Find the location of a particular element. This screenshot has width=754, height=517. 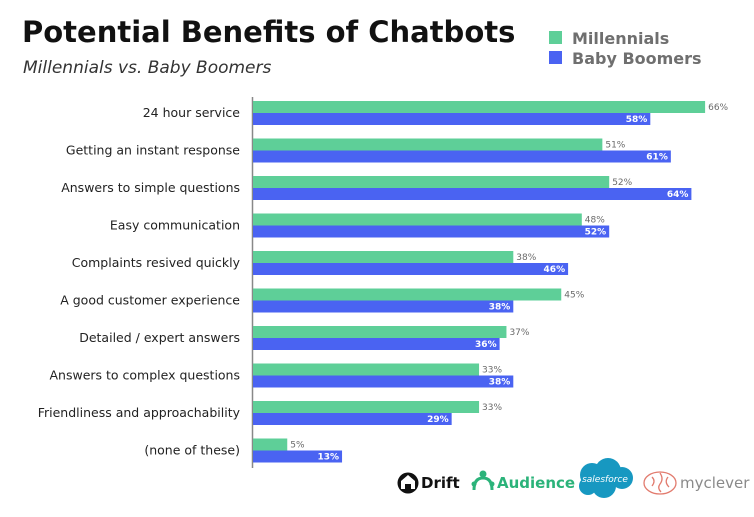

chart-subtitle: Millennials vs. Baby Boomers is located at coordinates (147, 68).